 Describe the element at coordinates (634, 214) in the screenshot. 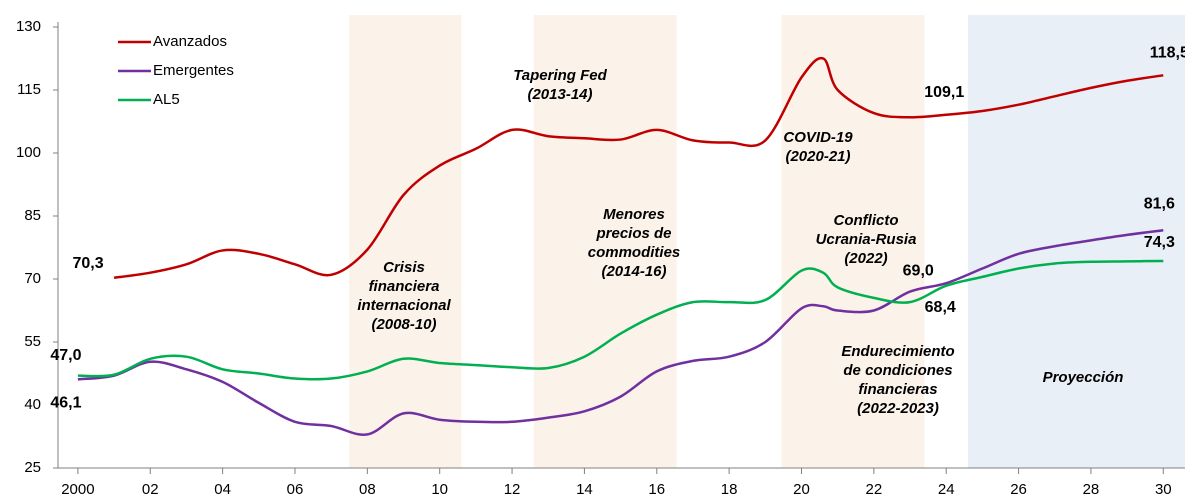

I see `annotation: Menores` at that location.